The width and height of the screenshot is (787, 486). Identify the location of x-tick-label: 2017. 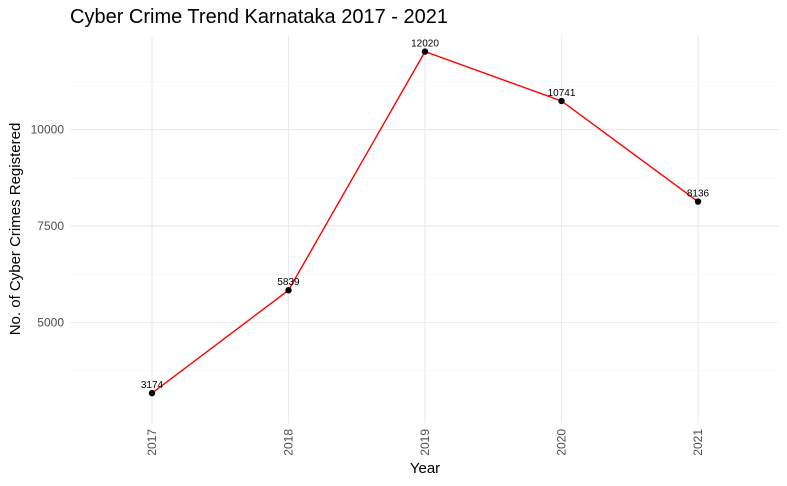
(152, 442).